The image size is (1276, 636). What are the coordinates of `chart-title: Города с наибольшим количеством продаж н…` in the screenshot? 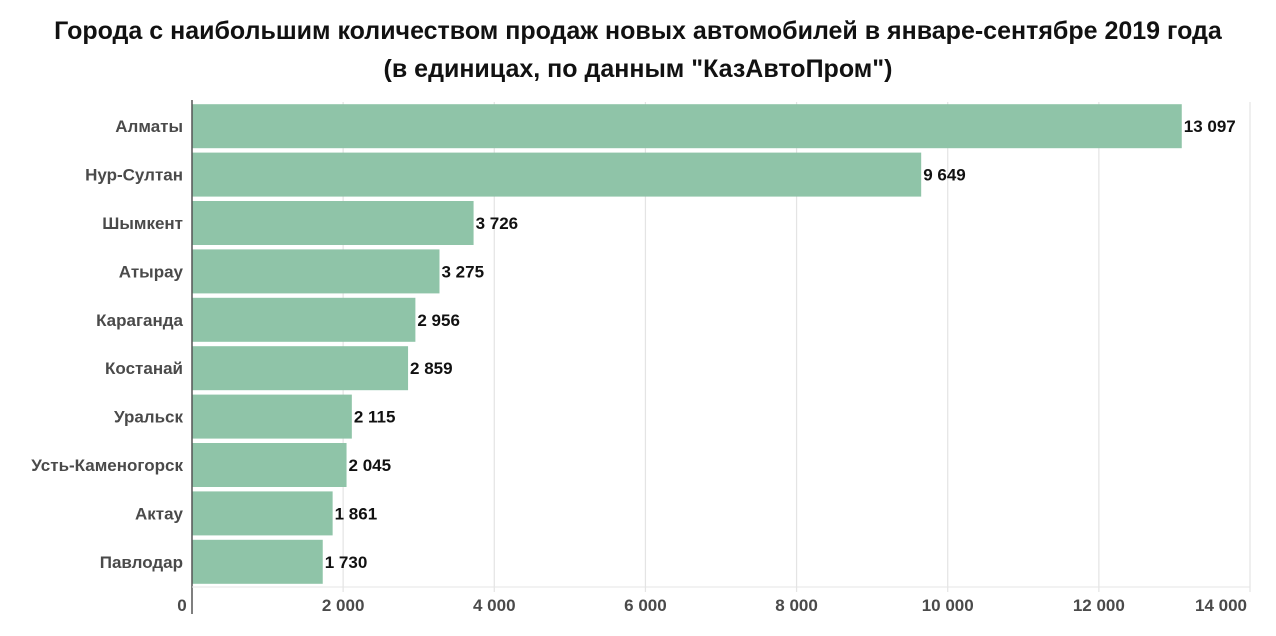 It's located at (638, 50).